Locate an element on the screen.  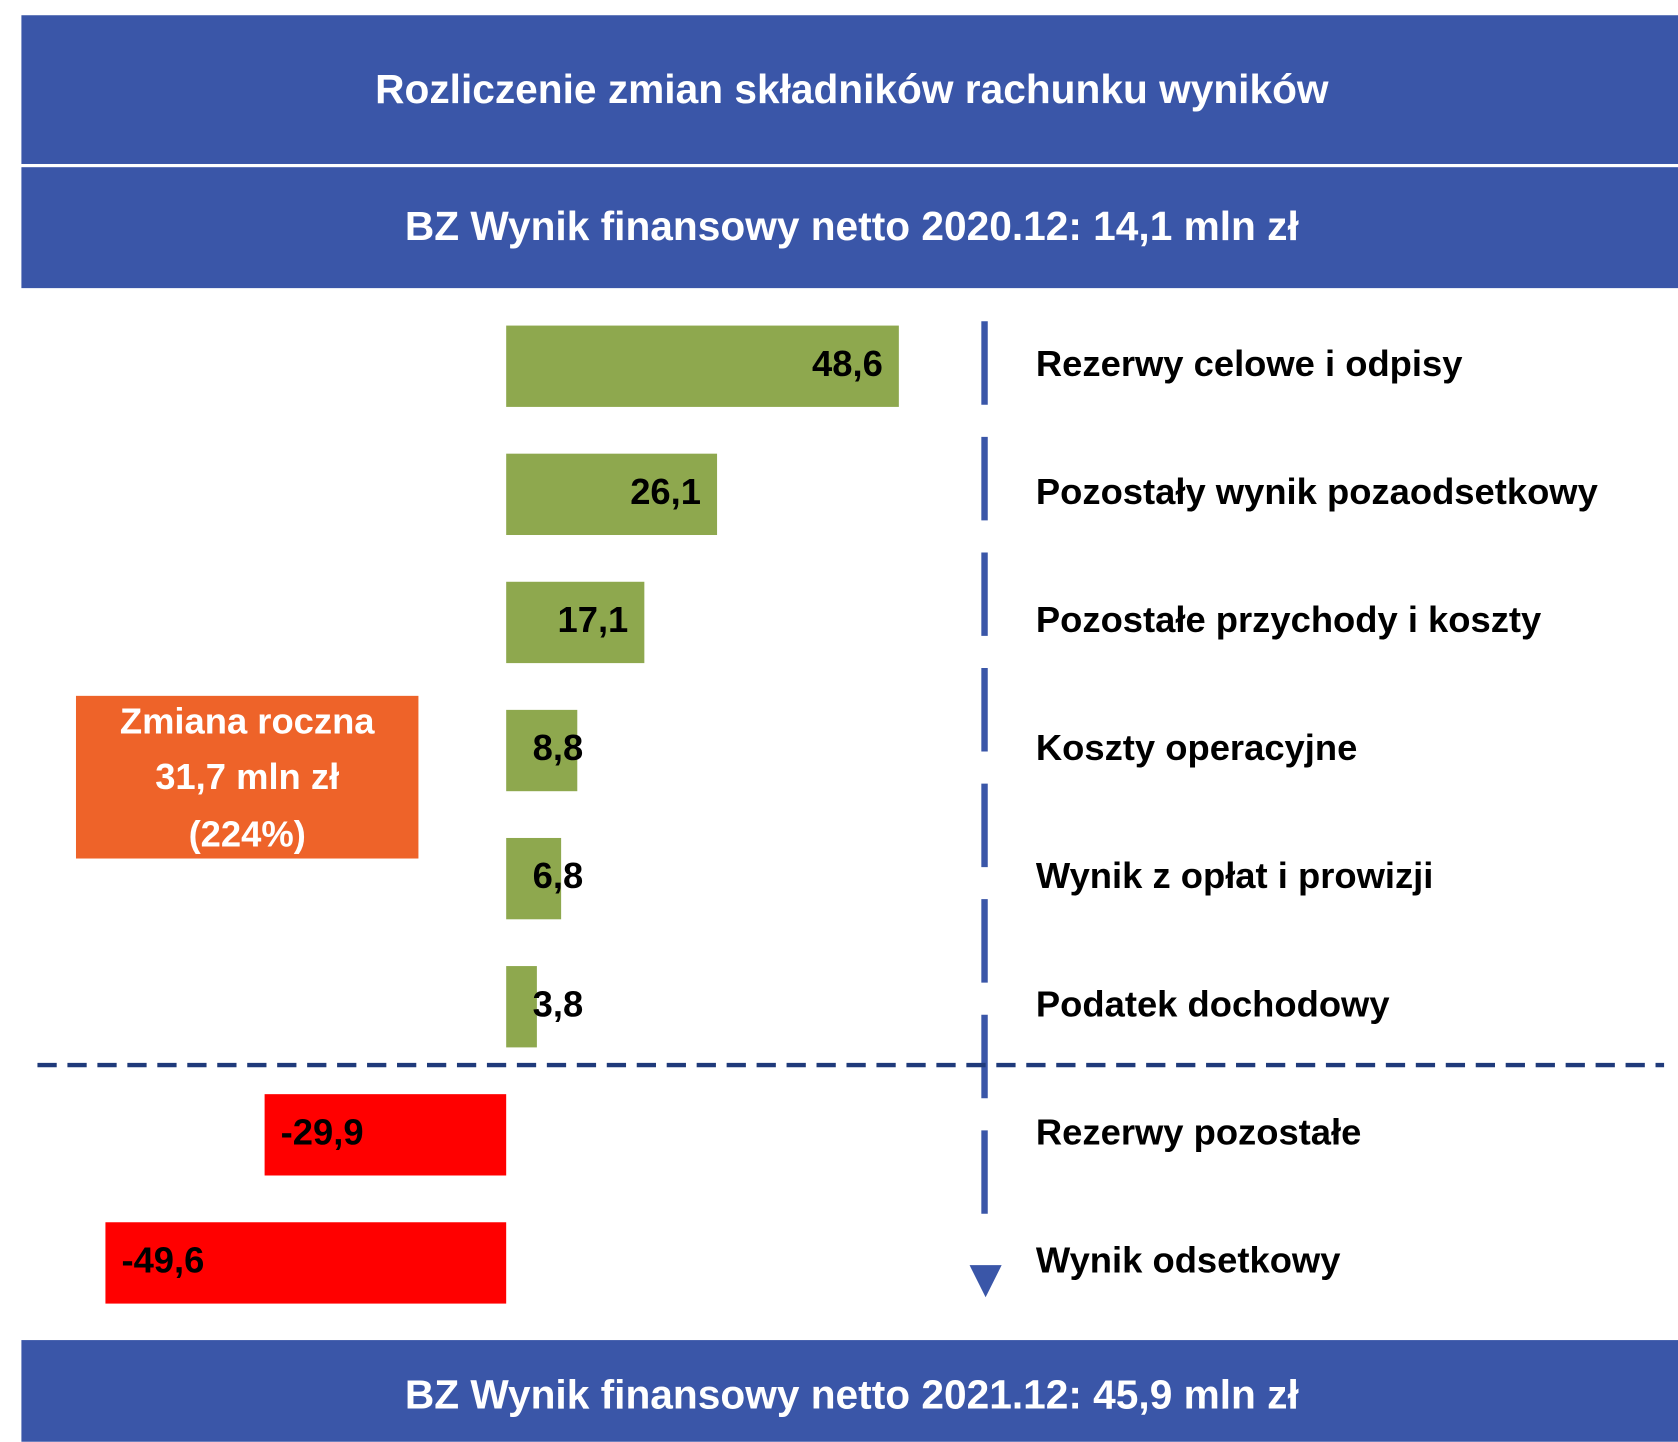
value-label: 48,6 is located at coordinates (847, 363).